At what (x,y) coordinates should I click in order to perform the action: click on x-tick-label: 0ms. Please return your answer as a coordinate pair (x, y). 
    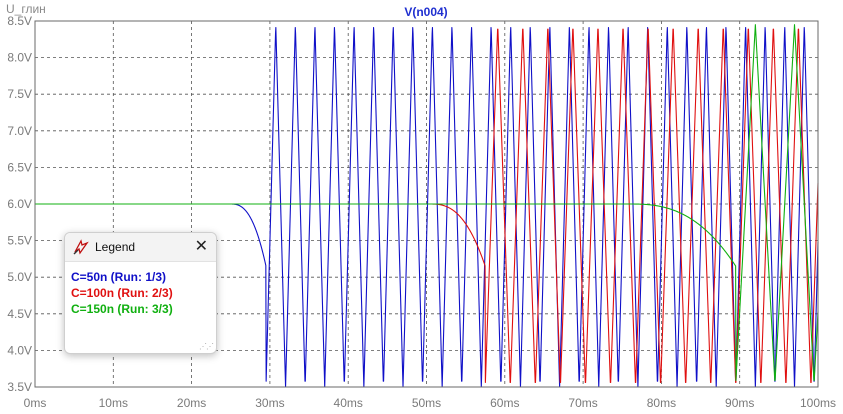
    Looking at the image, I should click on (35, 403).